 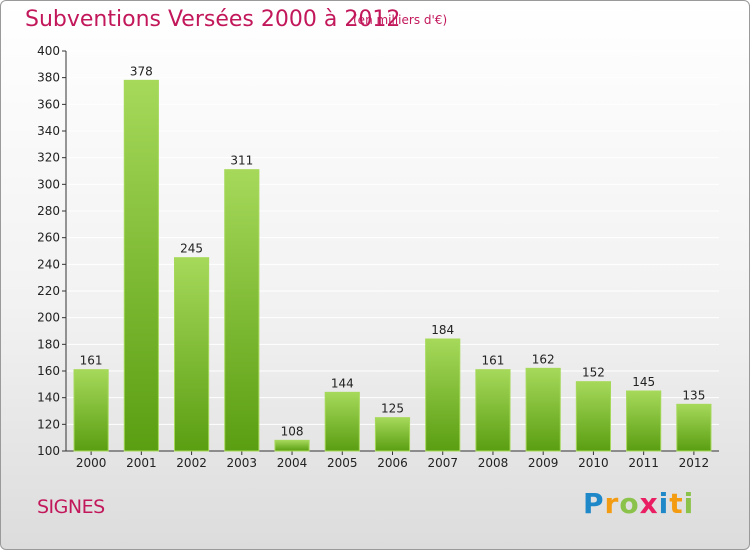 I want to click on bar-2011, so click(x=644, y=421).